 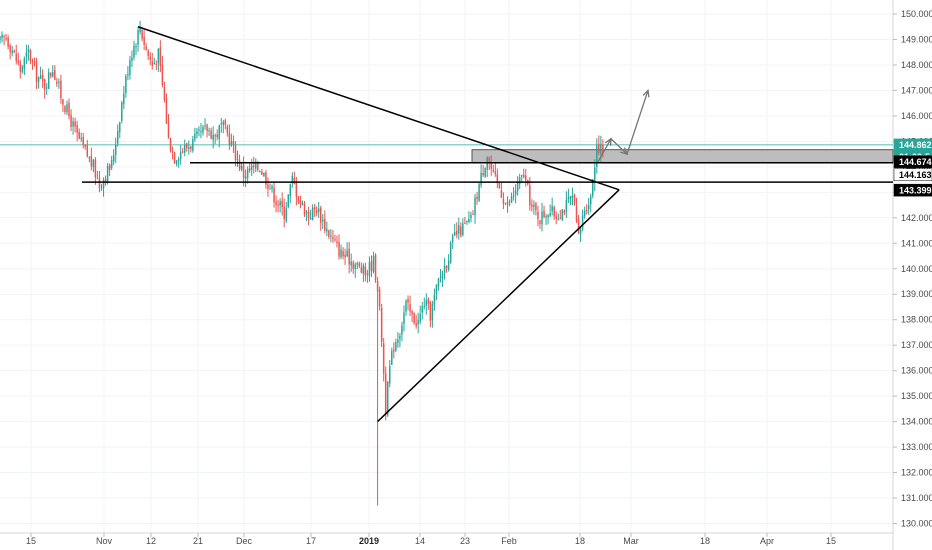 What do you see at coordinates (431, 539) in the screenshot?
I see `time-axis: 15 Nov 12 21 Dec 17 2019 14 23 Feb 18 Mar 18 Apr 15` at bounding box center [431, 539].